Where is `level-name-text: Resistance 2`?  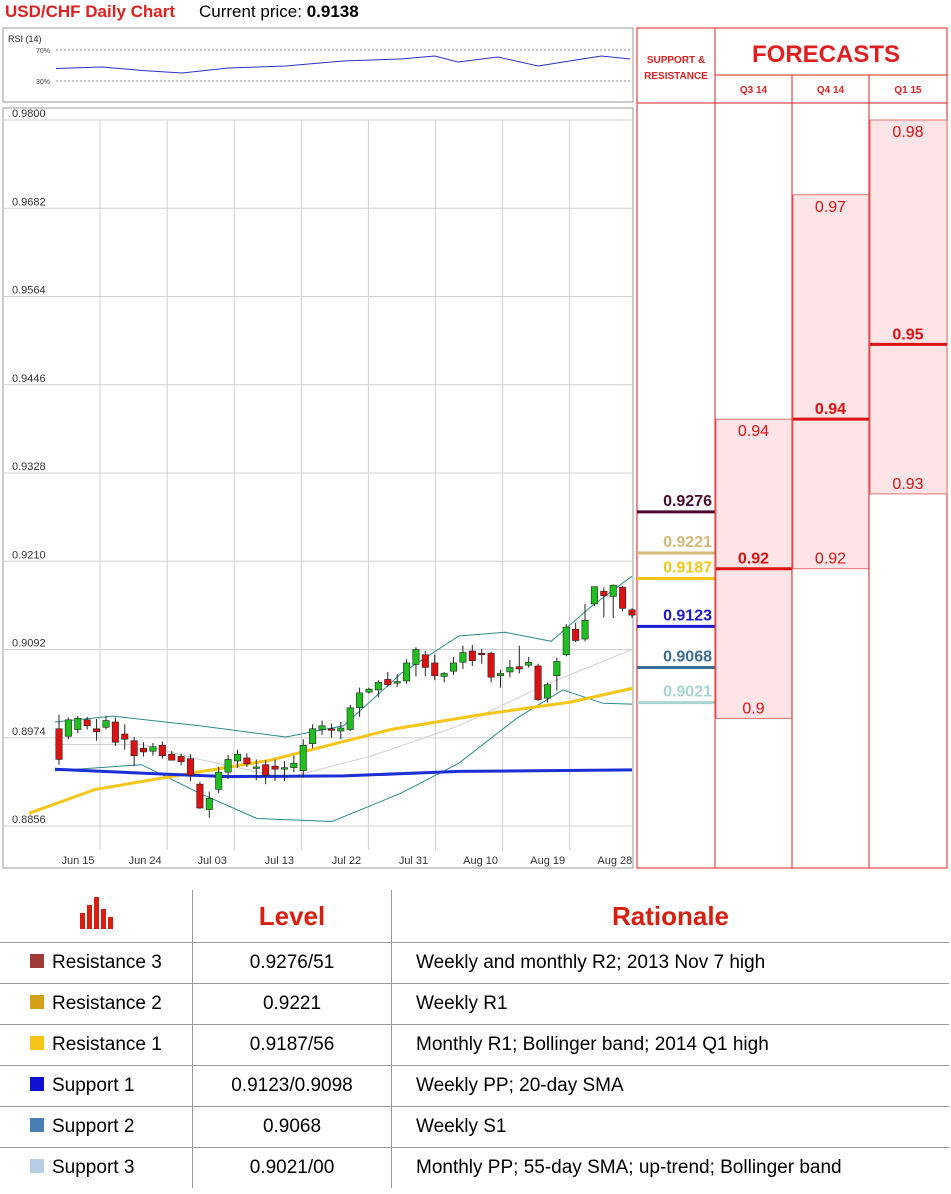 level-name-text: Resistance 2 is located at coordinates (107, 1003).